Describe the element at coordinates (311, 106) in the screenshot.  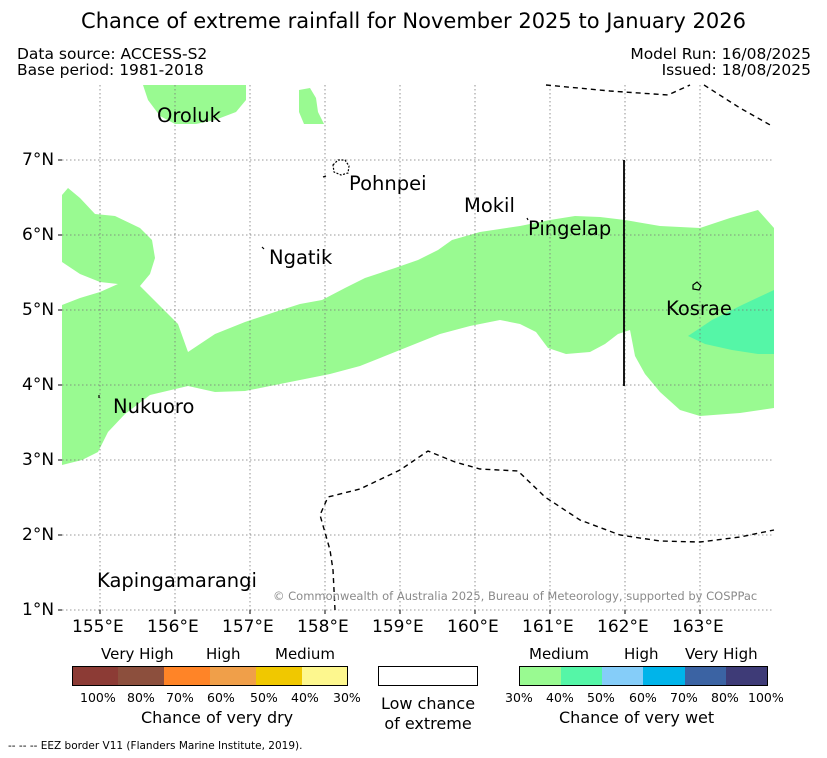
I see `wet-fill-north-small` at that location.